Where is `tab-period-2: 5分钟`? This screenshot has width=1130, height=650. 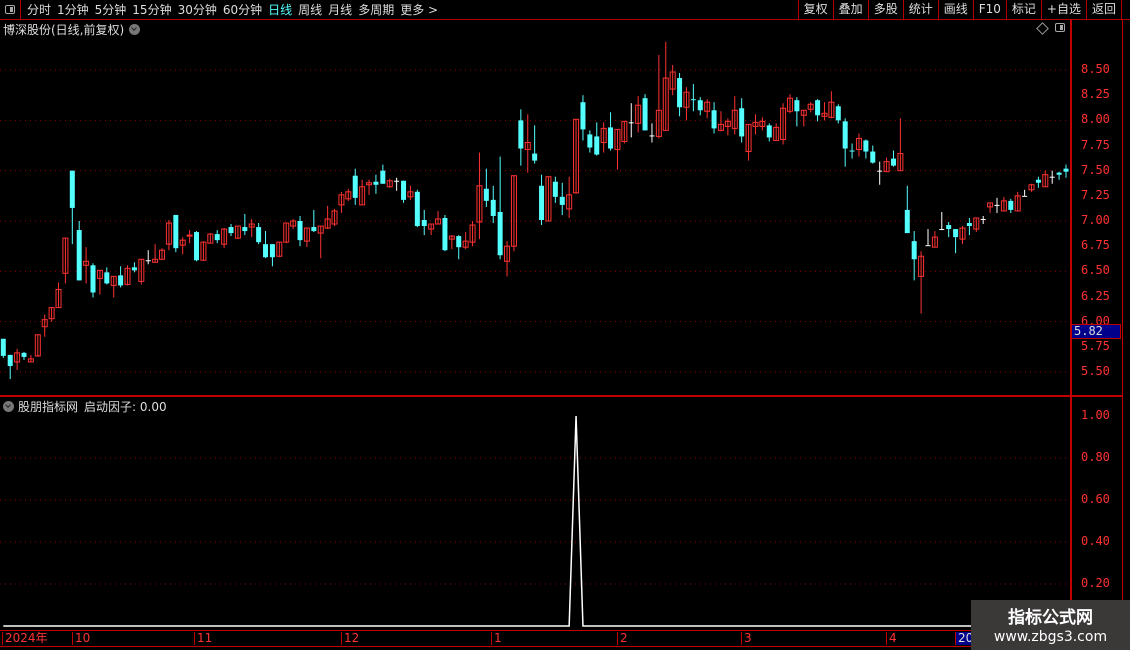
tab-period-2: 5分钟 is located at coordinates (110, 10).